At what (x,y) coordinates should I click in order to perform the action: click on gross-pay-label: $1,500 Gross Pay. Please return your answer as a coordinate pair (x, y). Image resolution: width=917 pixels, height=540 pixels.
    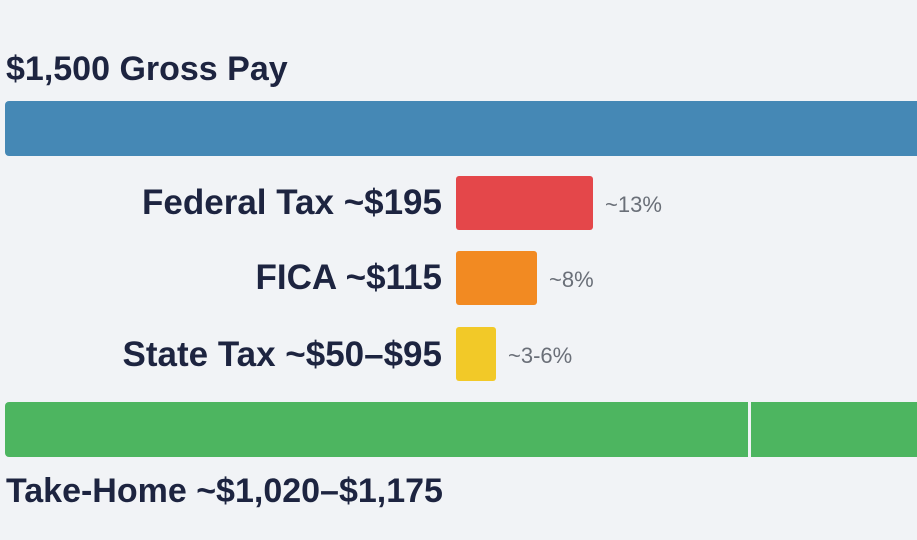
    Looking at the image, I should click on (147, 69).